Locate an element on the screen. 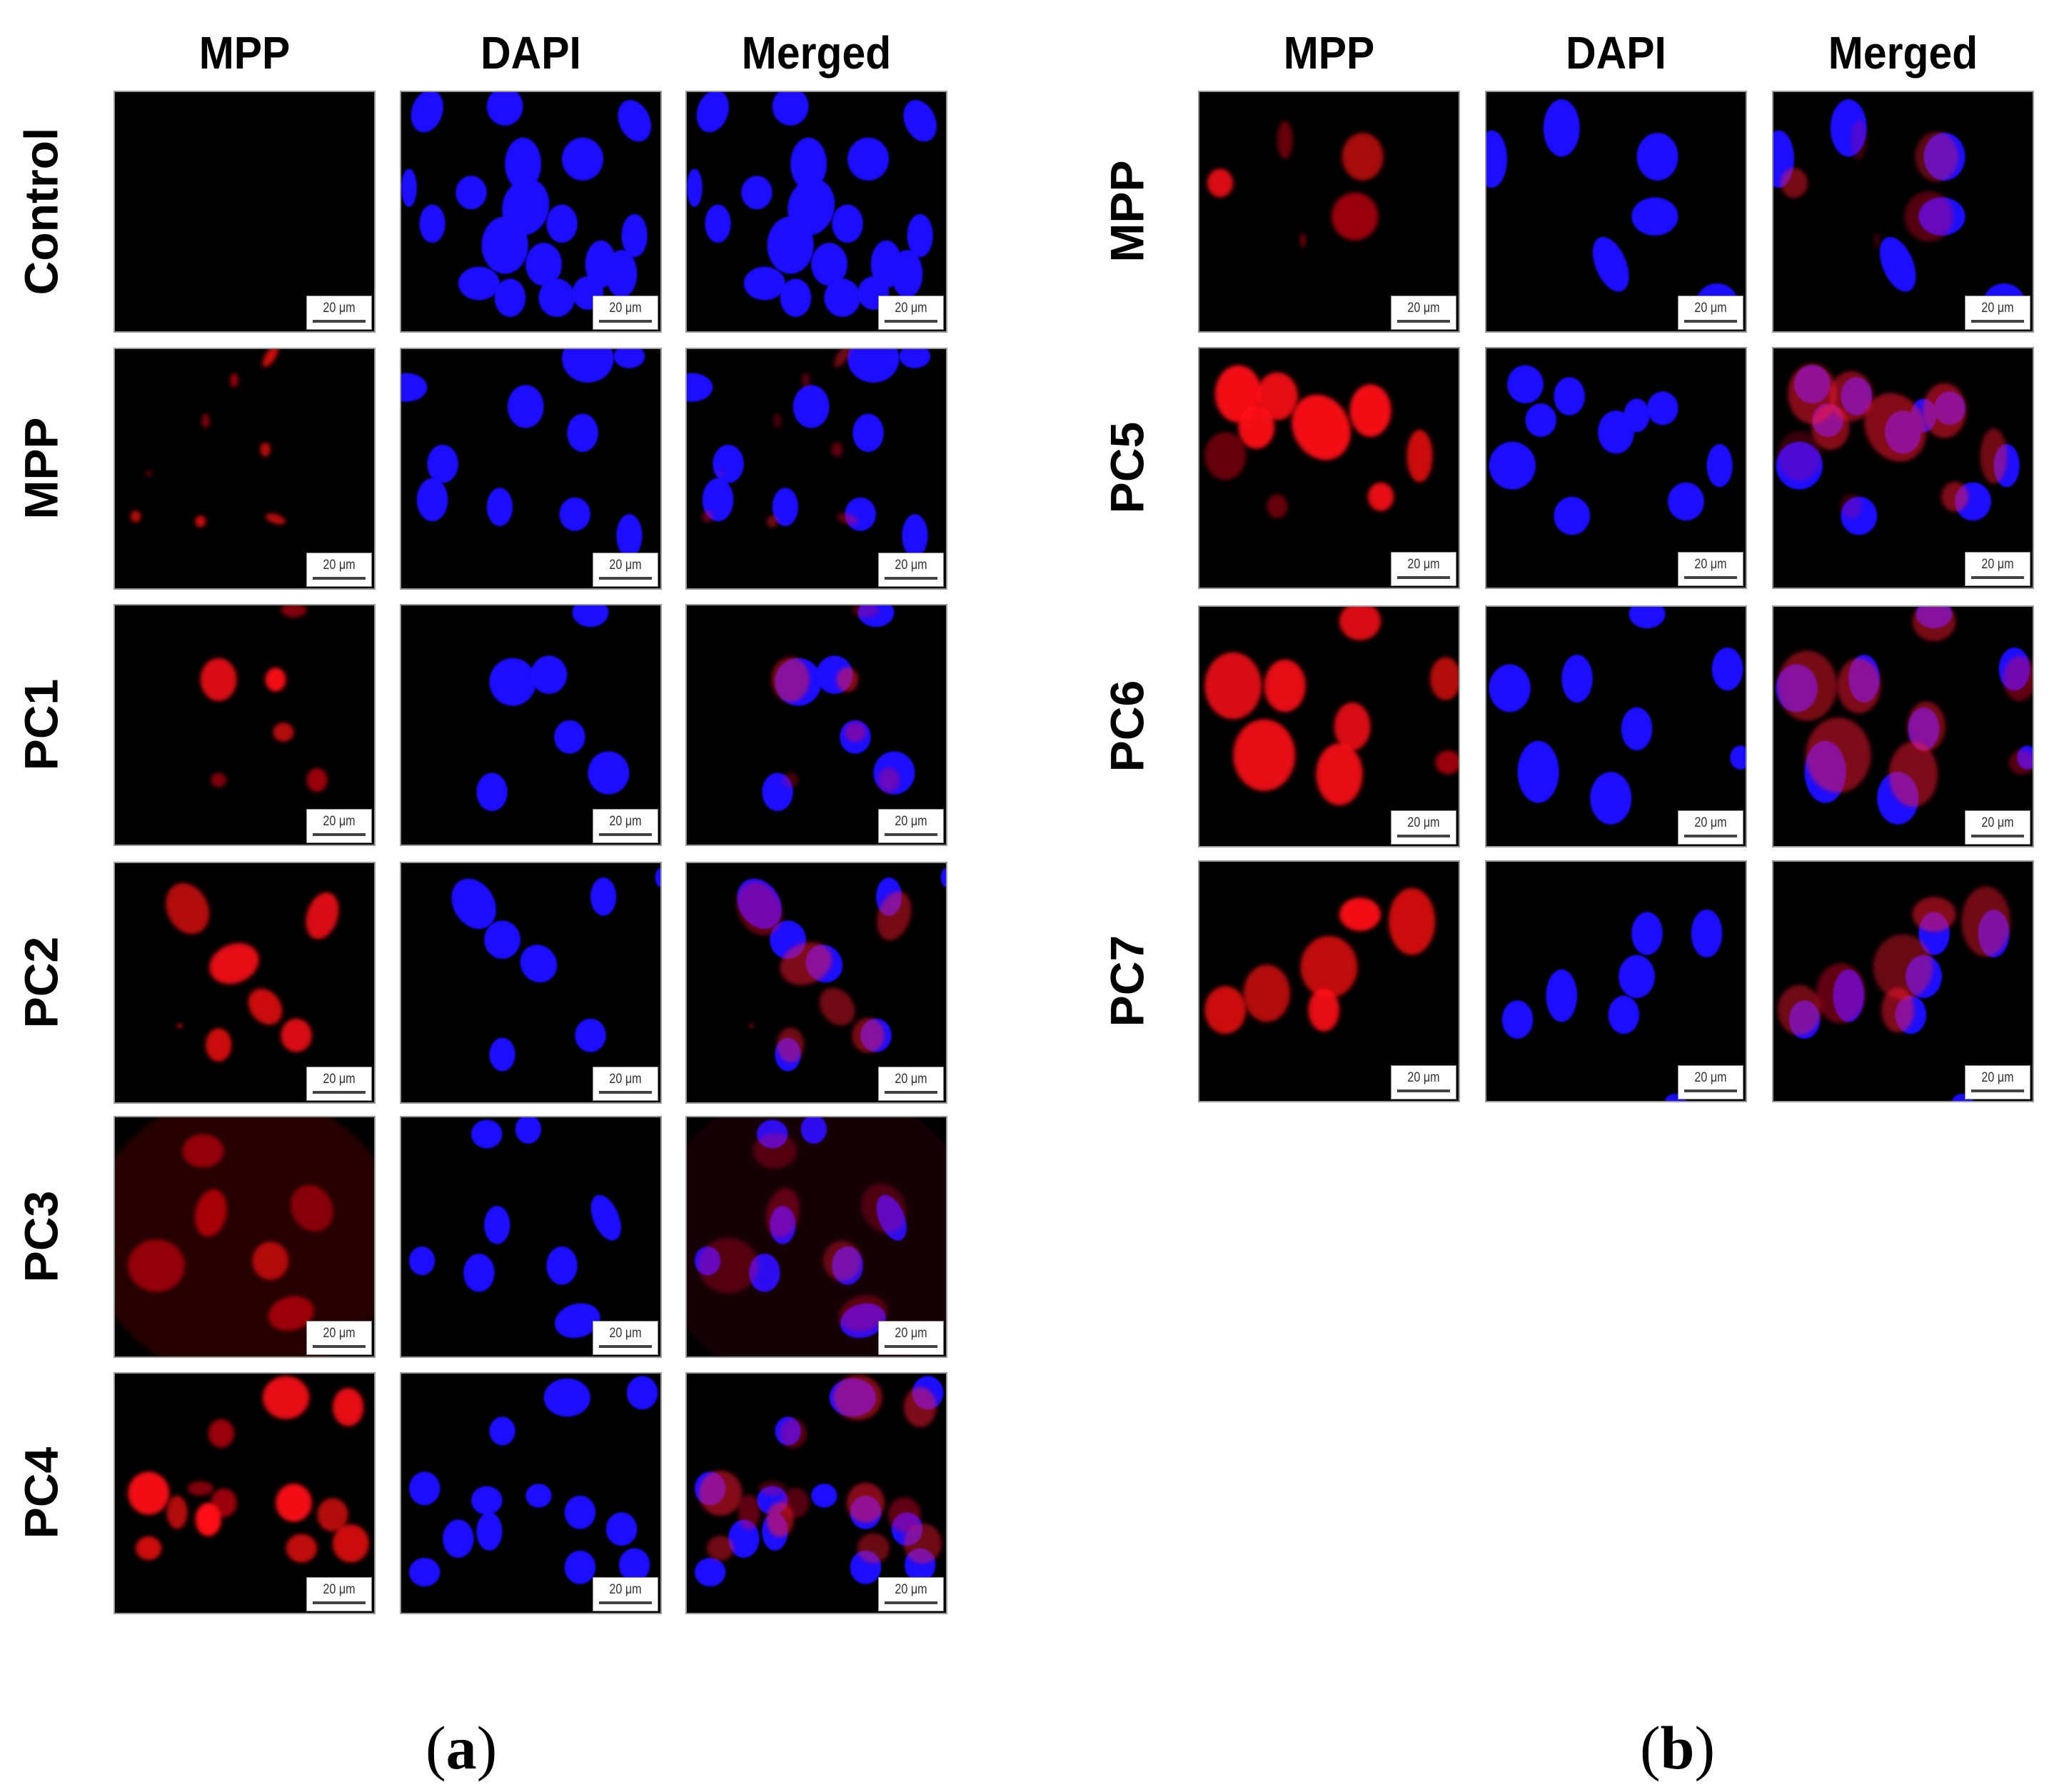 This screenshot has height=1792, width=2064. panel-b-header-mpp: MPP is located at coordinates (1329, 53).